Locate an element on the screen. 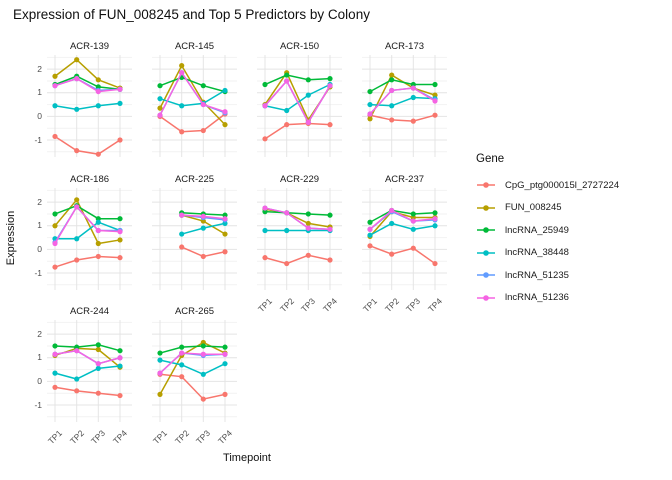  facet-title: ACR-237 is located at coordinates (404, 179).